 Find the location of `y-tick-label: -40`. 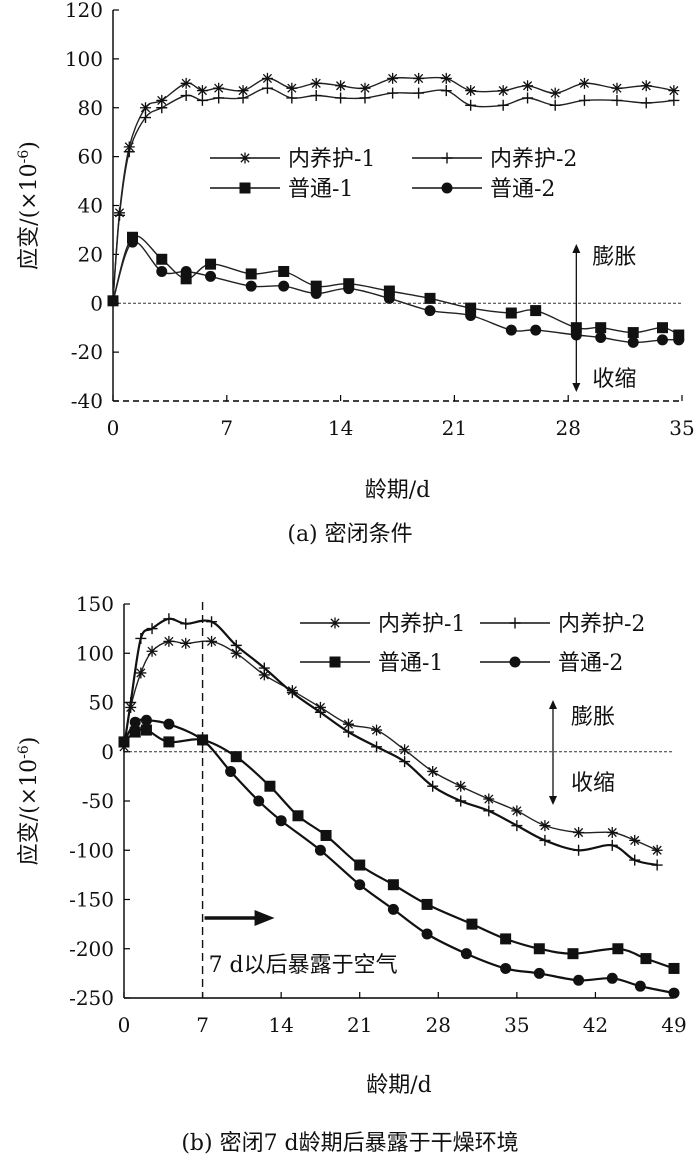

y-tick-label: -40 is located at coordinates (87, 401).